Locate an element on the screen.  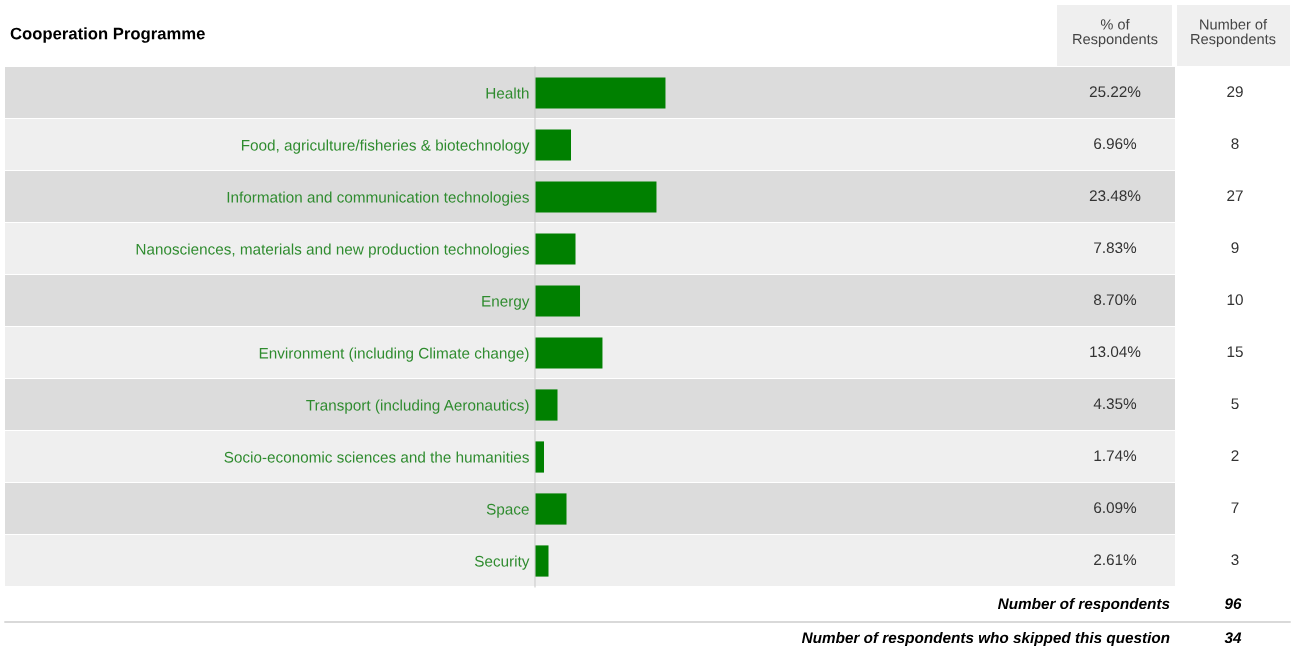
y-tick-label: Health is located at coordinates (507, 93).